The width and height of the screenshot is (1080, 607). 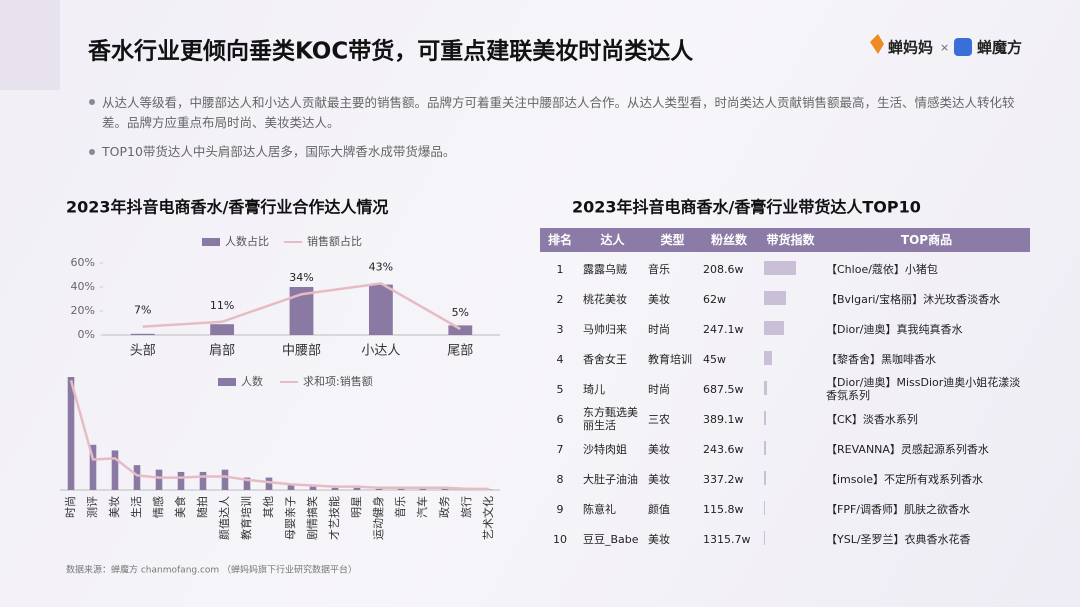 I want to click on x-tick-label: 情感, so click(x=158, y=507).